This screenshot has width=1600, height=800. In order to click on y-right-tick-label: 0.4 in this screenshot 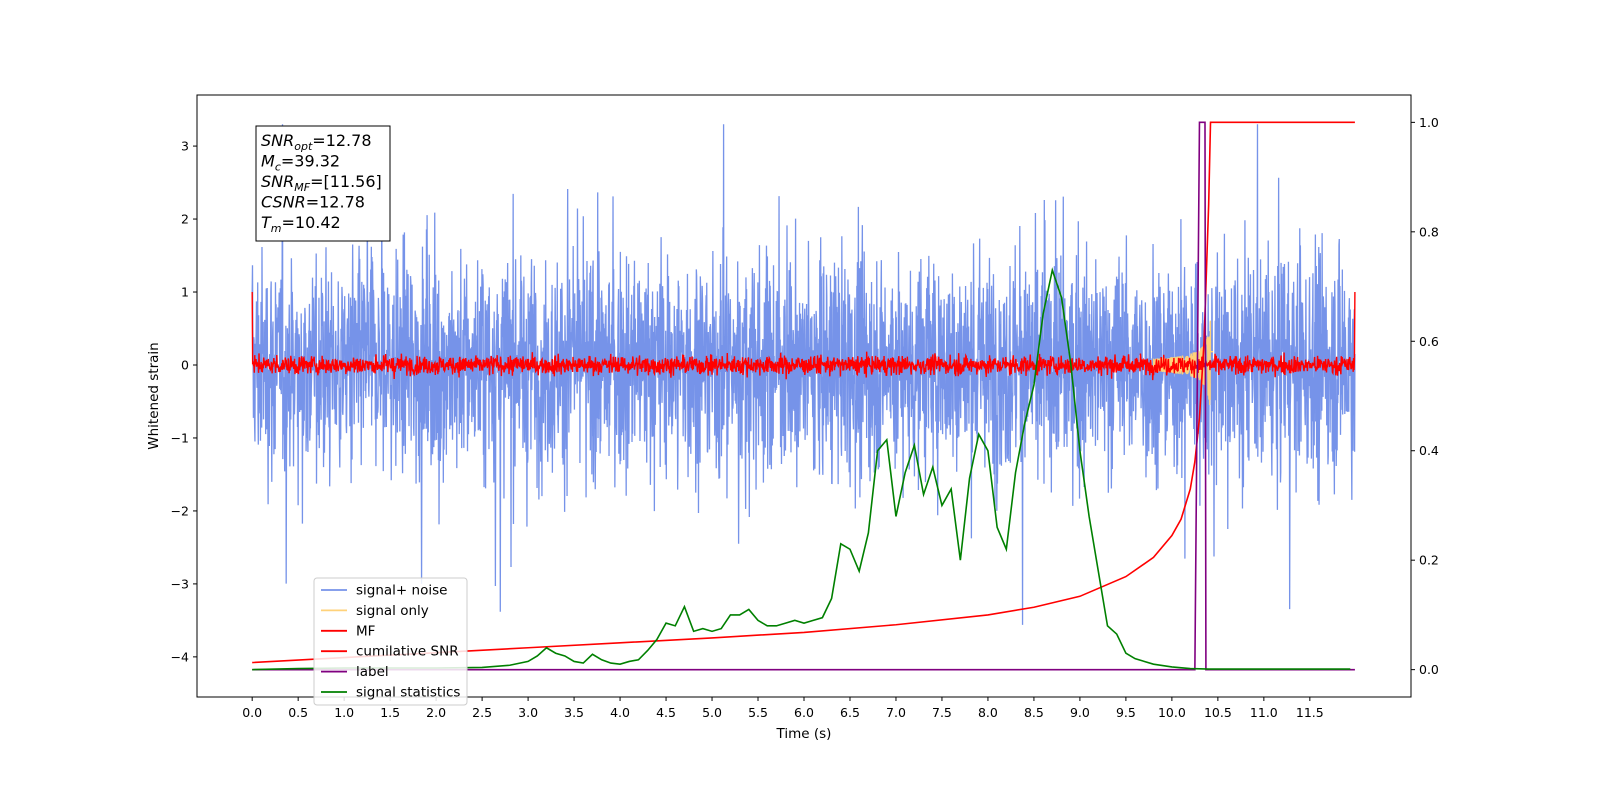, I will do `click(1429, 450)`.